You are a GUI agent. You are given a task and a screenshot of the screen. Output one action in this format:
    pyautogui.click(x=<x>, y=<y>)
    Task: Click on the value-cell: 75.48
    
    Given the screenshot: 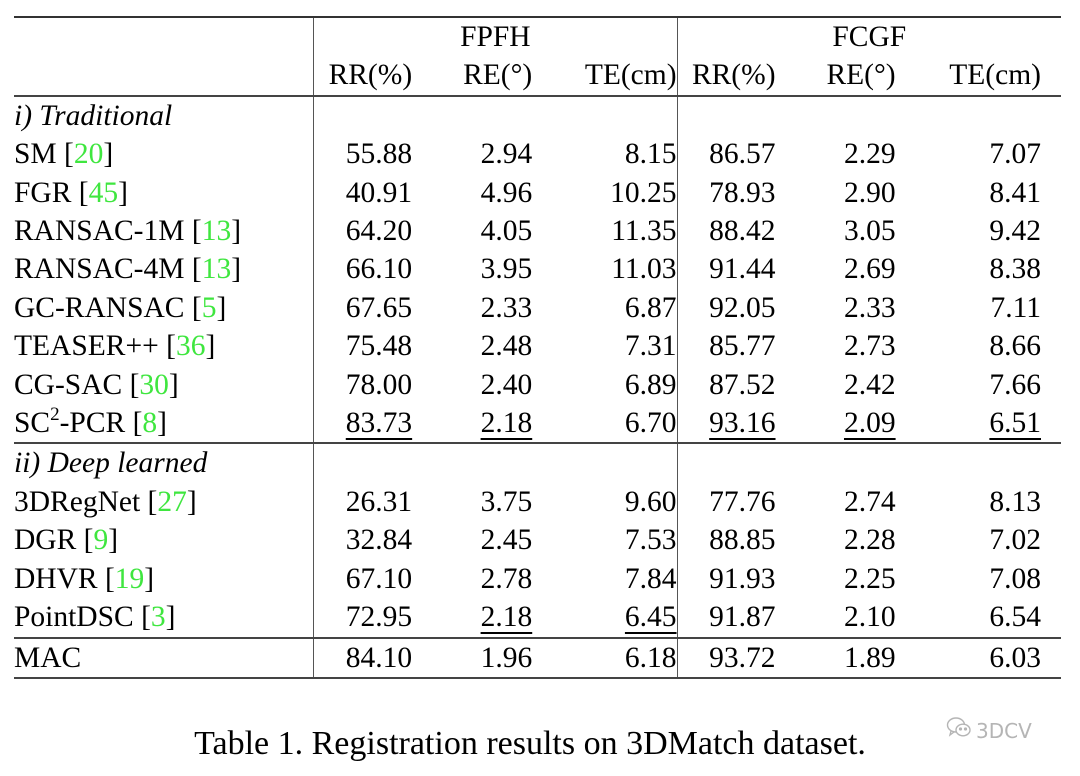 What is the action you would take?
    pyautogui.click(x=363, y=346)
    